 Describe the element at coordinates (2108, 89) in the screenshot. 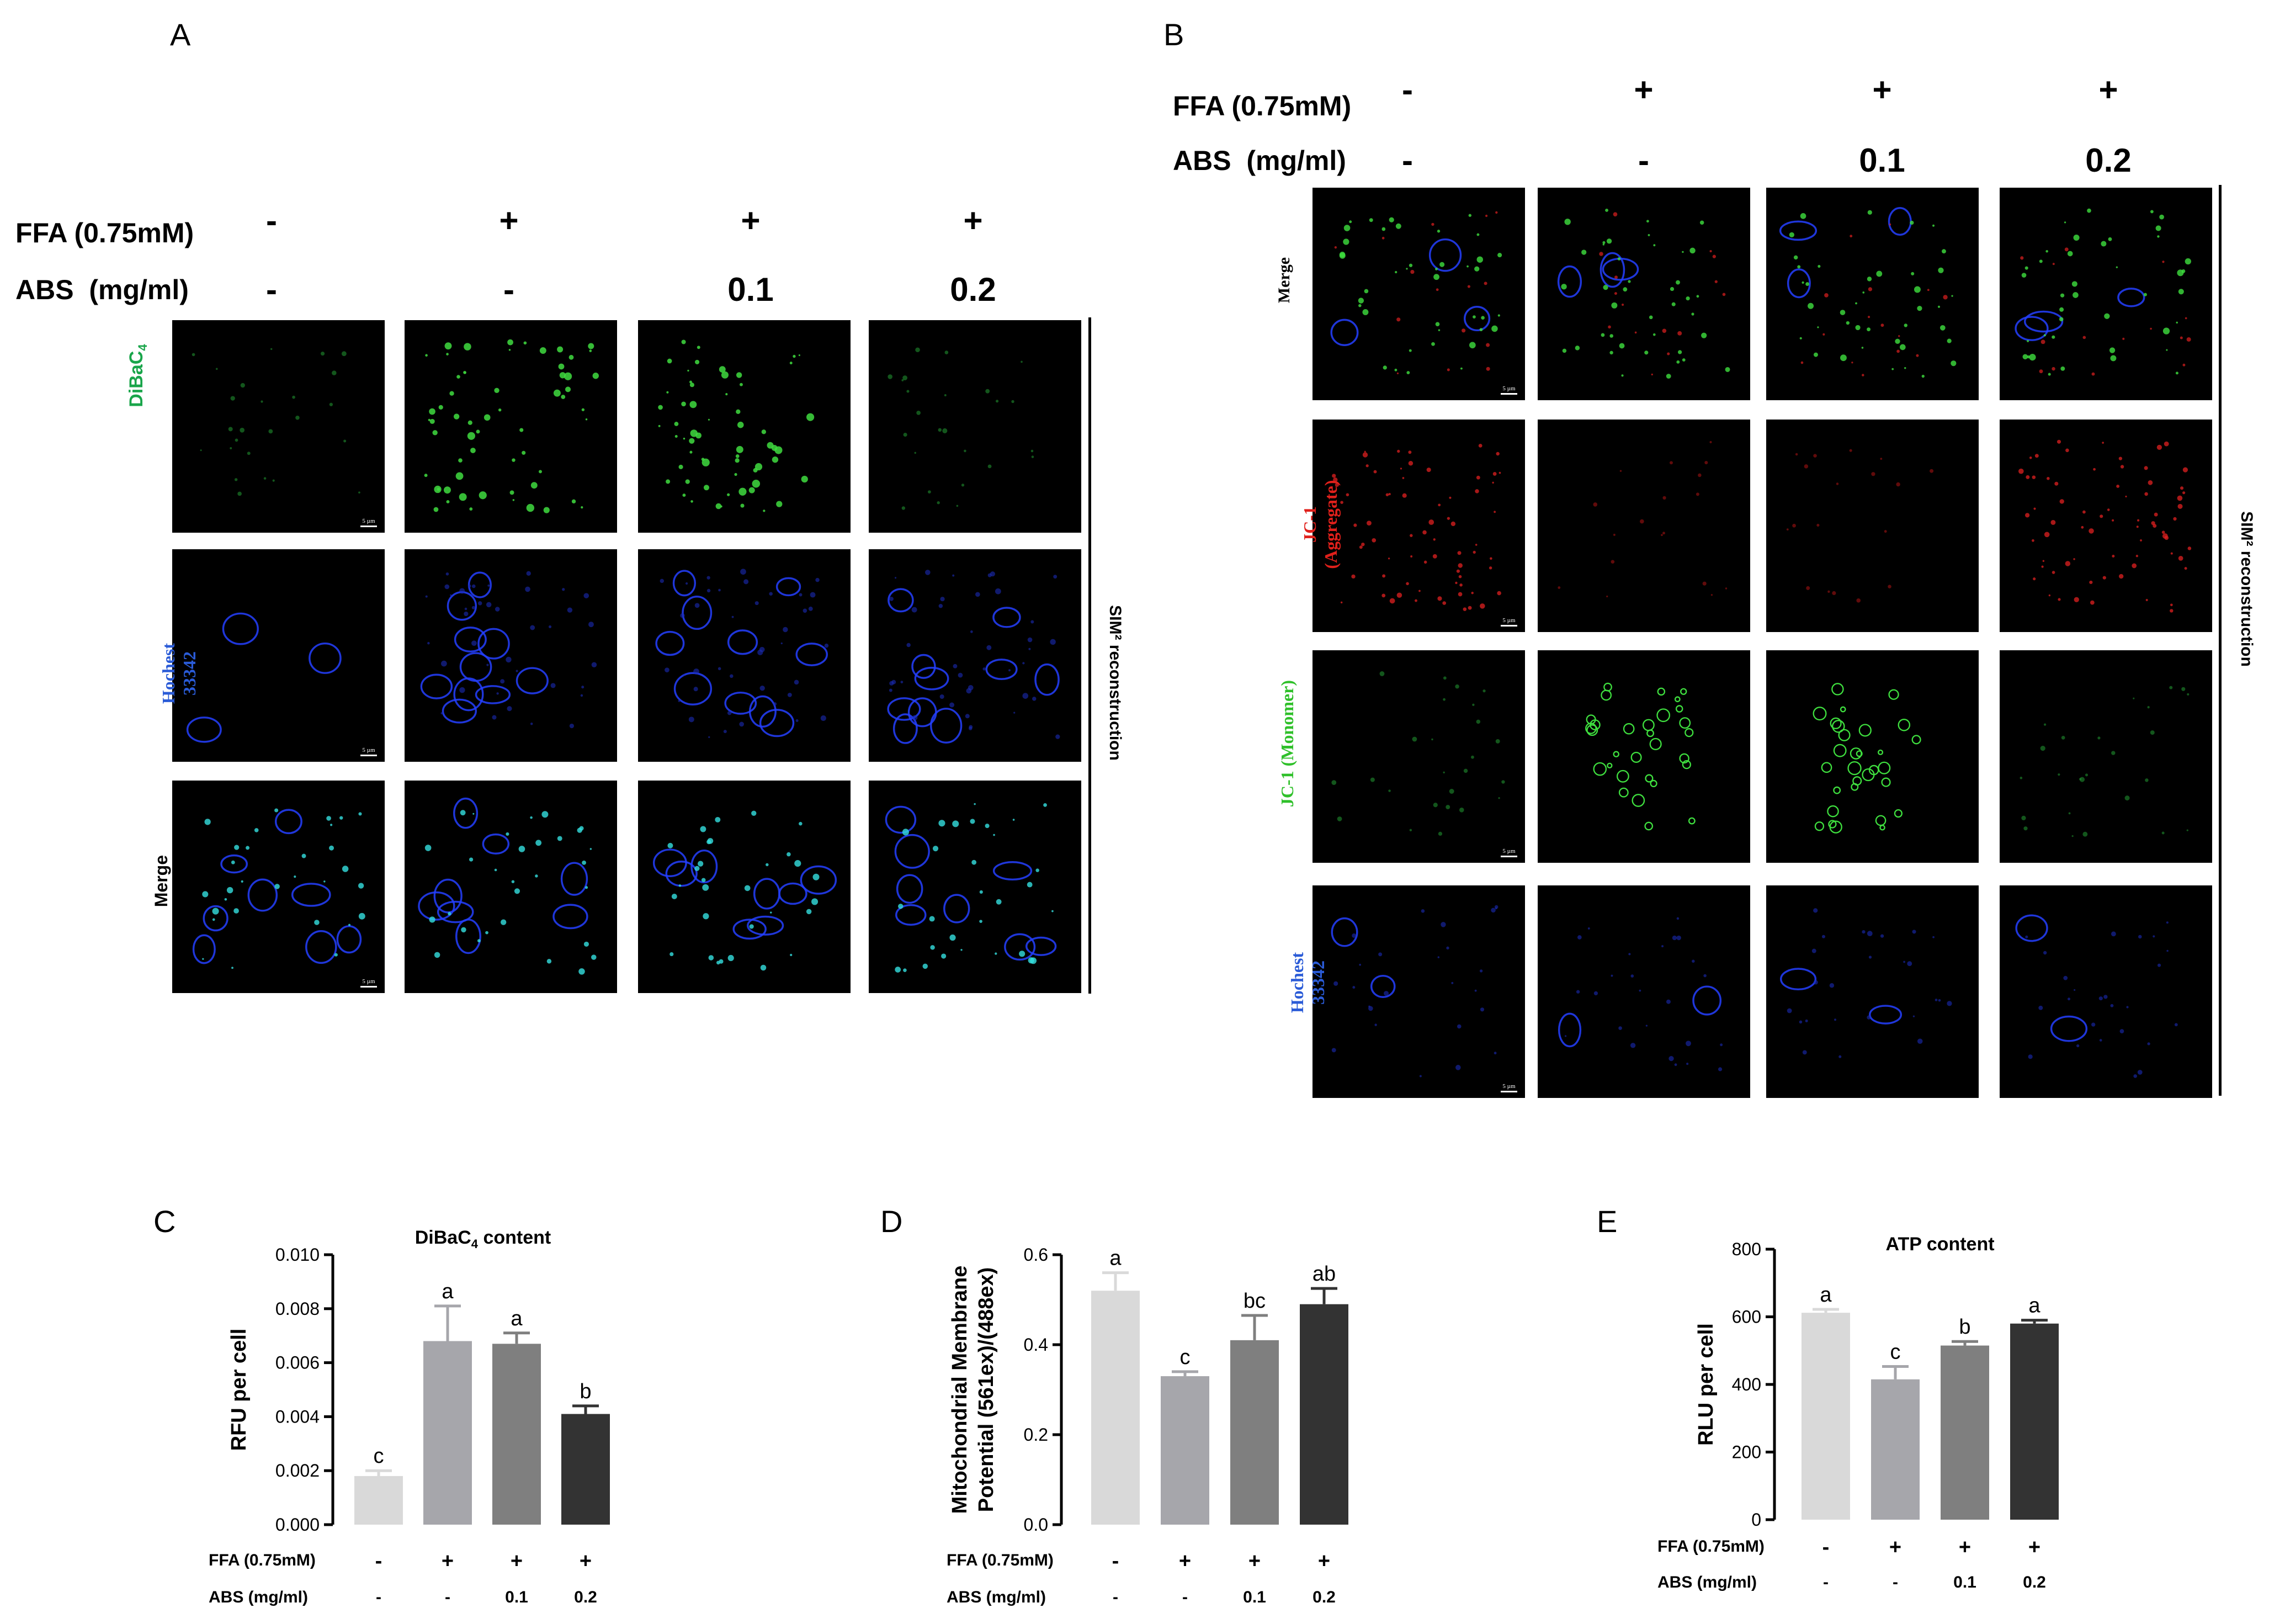

I see `panel-b-ffa-sign-4: +` at that location.